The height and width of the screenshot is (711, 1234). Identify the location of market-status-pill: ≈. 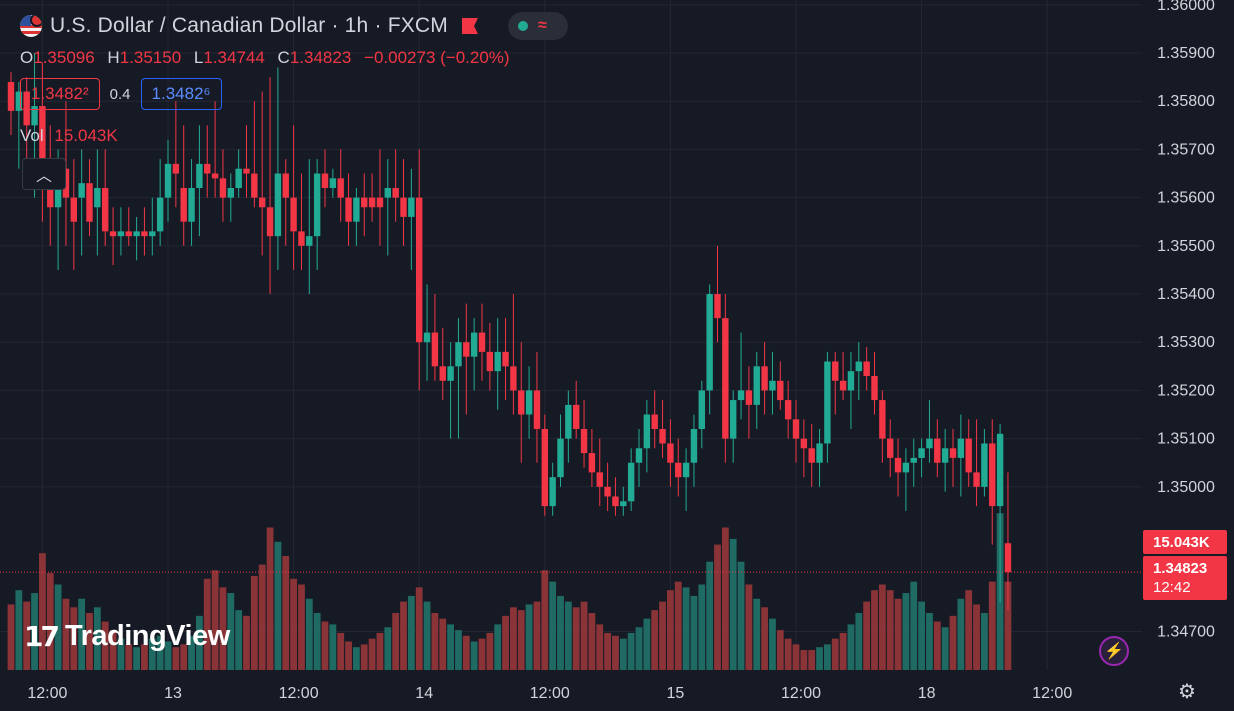
(538, 26).